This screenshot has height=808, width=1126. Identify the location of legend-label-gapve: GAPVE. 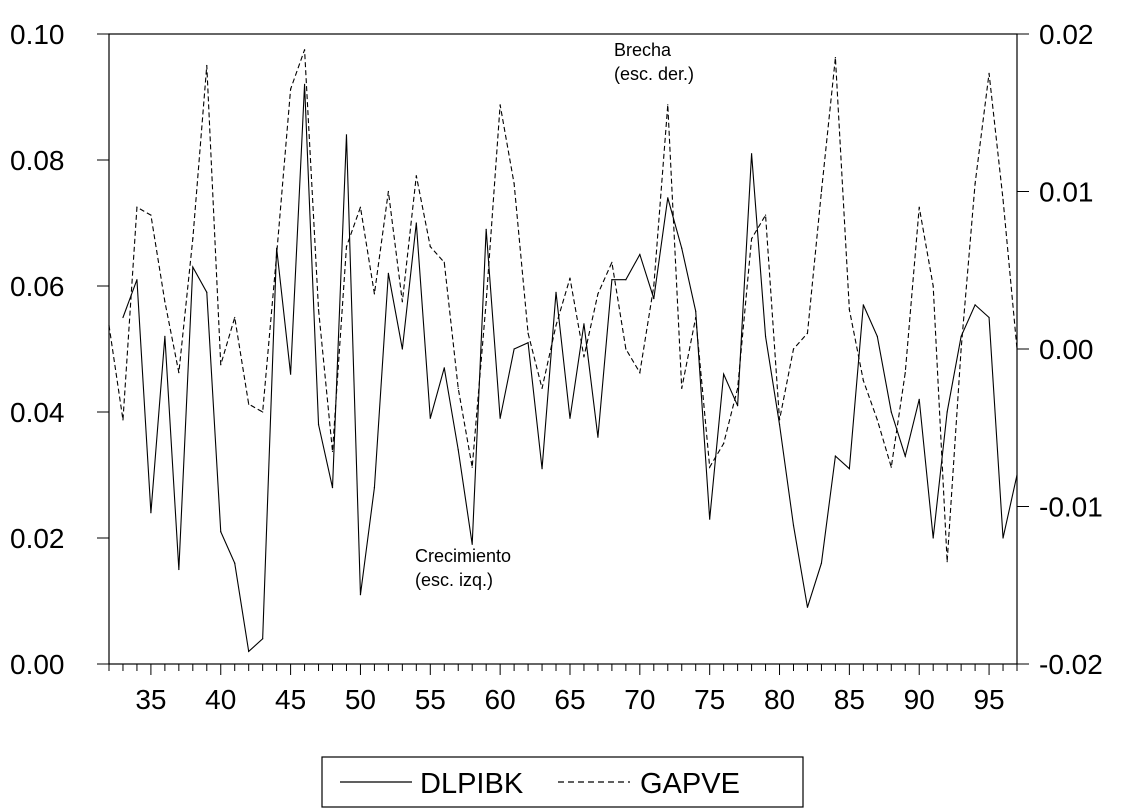
(690, 784).